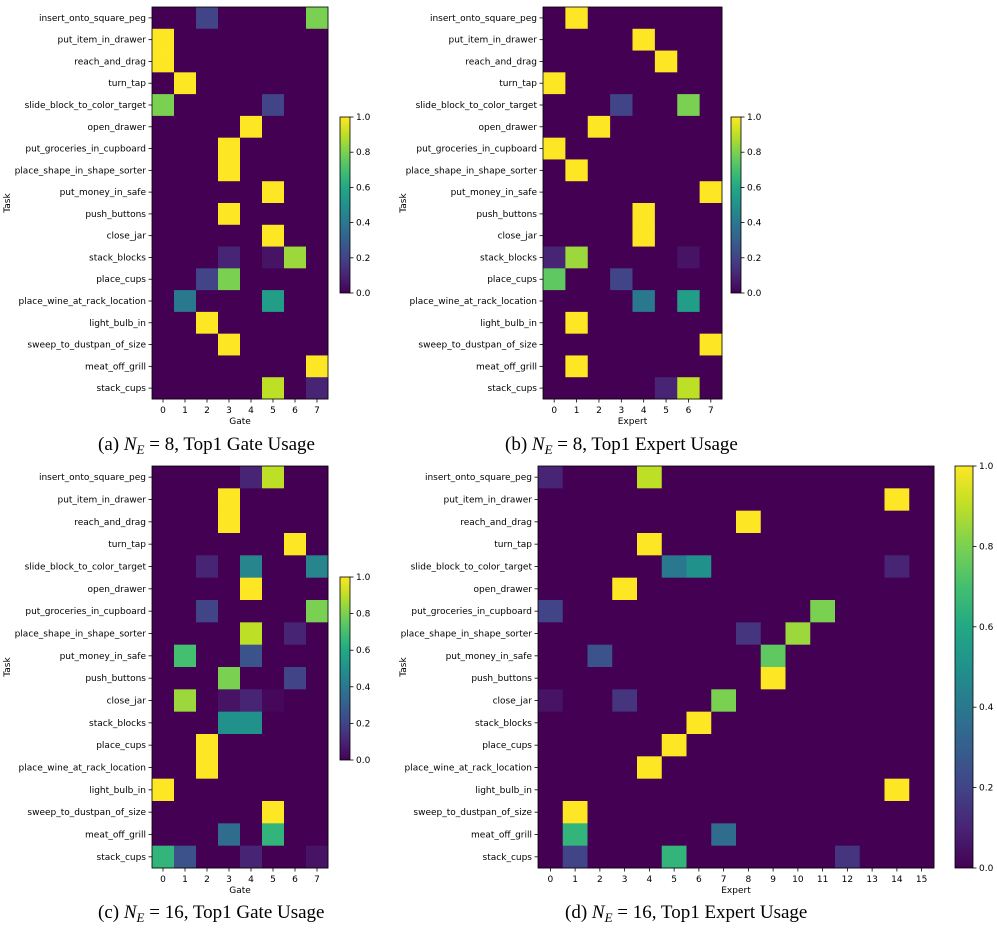 The height and width of the screenshot is (931, 997). I want to click on heatmap-cell-c-r0-c5, so click(273, 477).